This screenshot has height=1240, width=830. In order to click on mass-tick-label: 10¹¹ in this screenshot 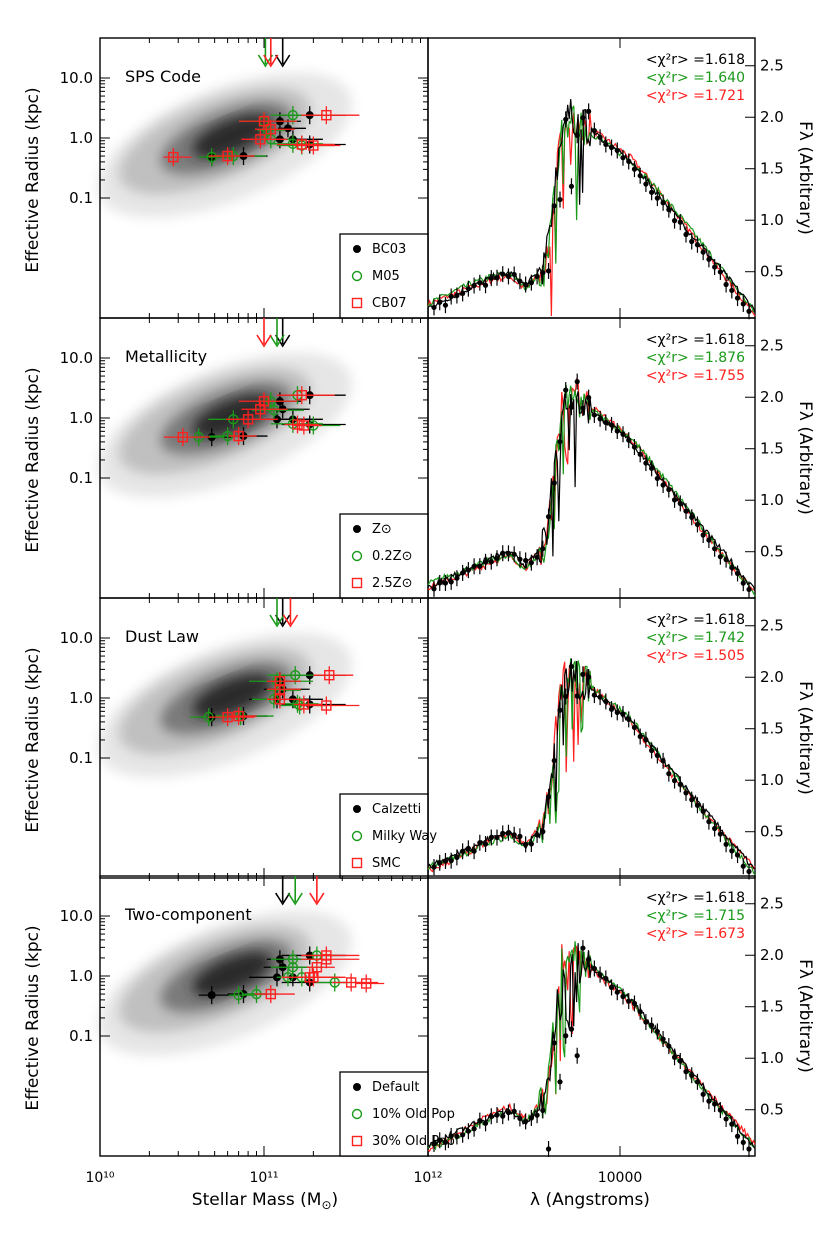, I will do `click(263, 1178)`.